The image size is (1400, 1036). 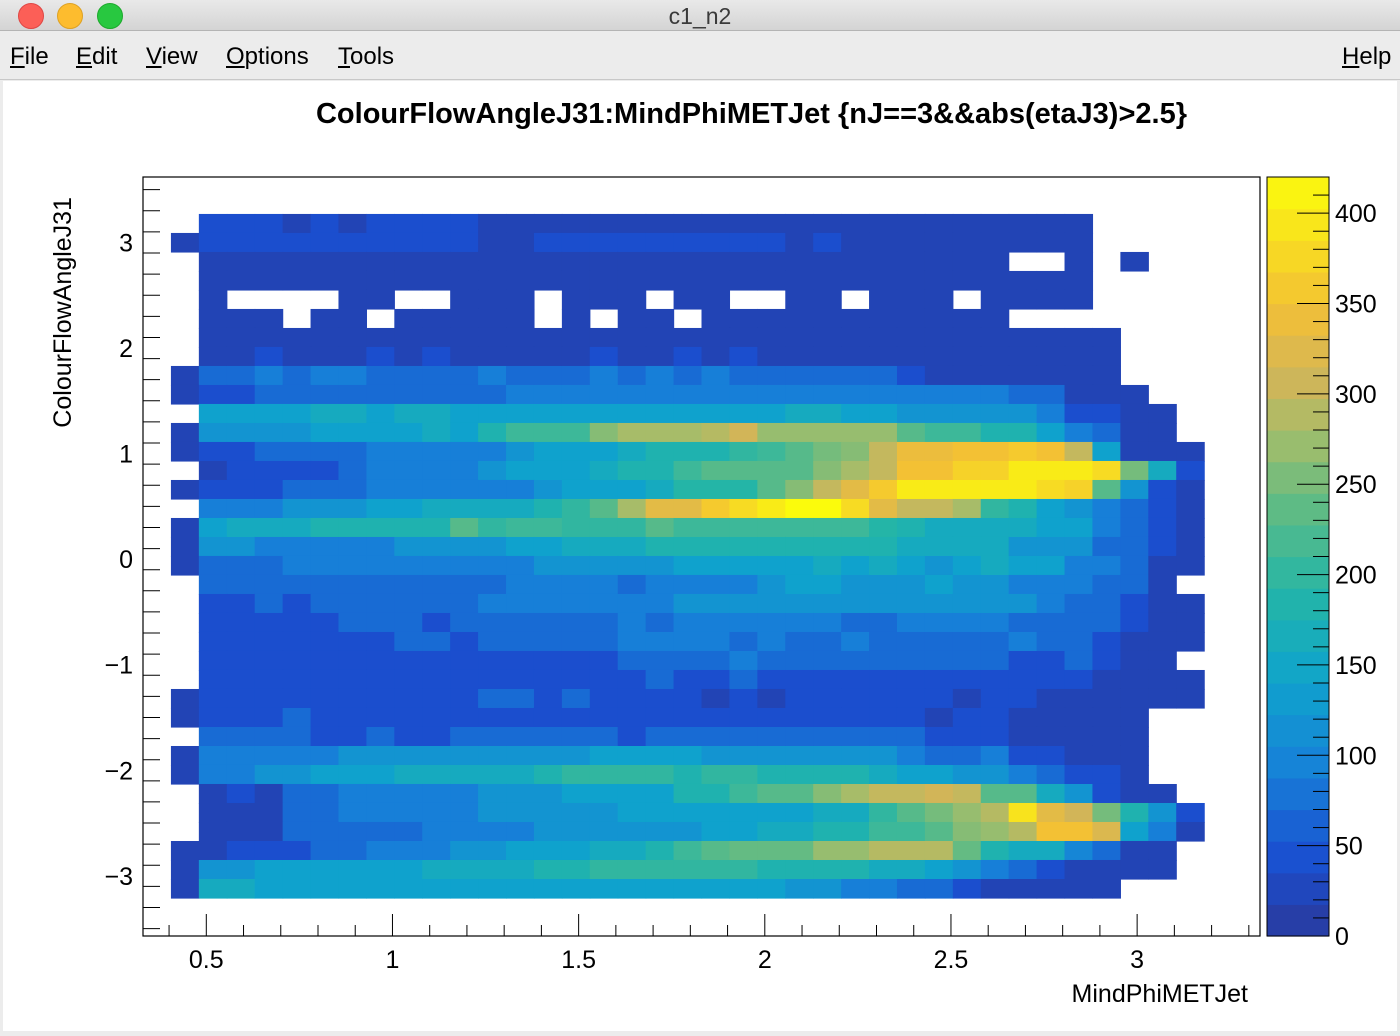 I want to click on menu-options: Options, so click(x=267, y=56).